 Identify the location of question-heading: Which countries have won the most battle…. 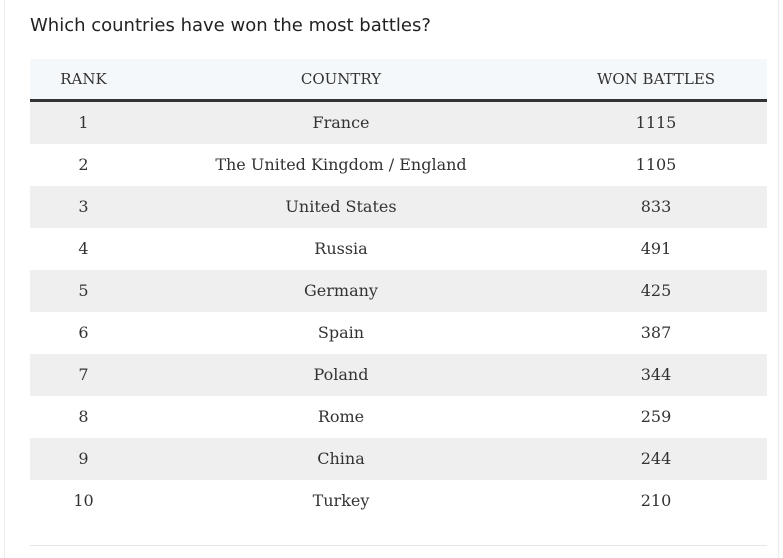
(230, 25).